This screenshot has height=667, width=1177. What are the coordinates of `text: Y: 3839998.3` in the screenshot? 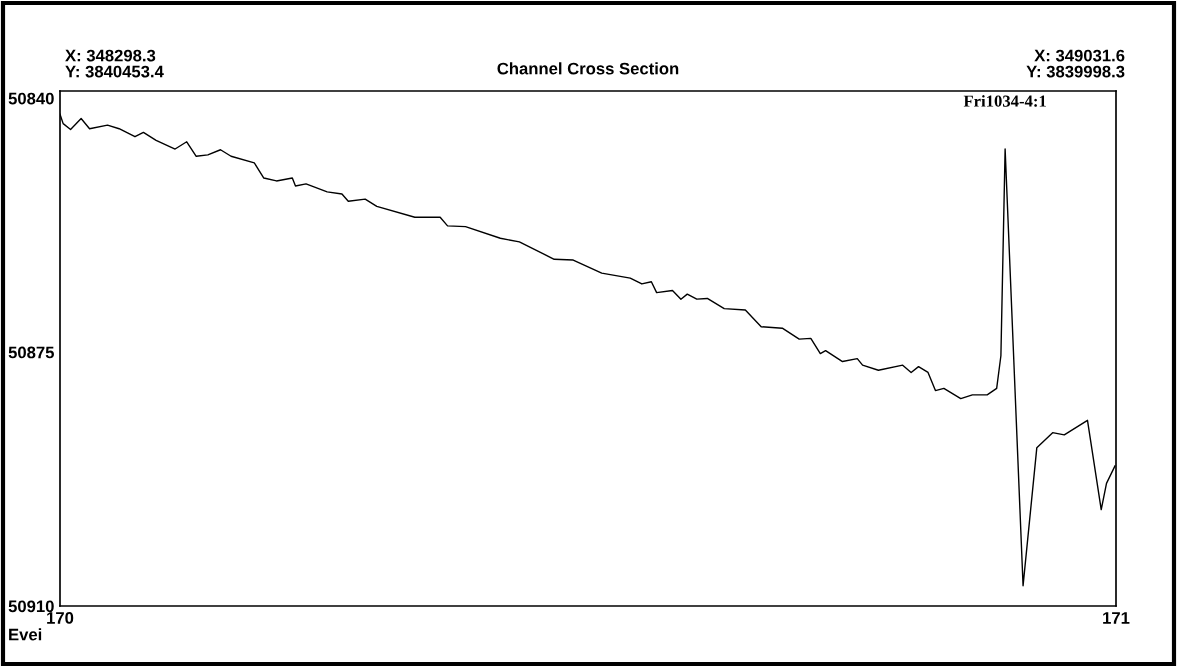 It's located at (1075, 71).